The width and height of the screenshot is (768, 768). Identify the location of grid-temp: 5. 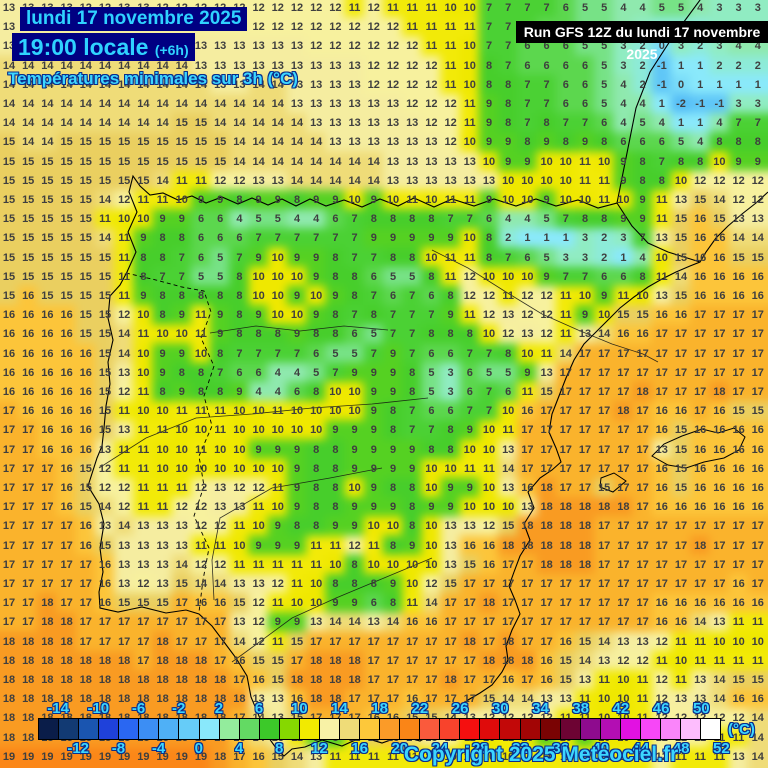
(201, 276).